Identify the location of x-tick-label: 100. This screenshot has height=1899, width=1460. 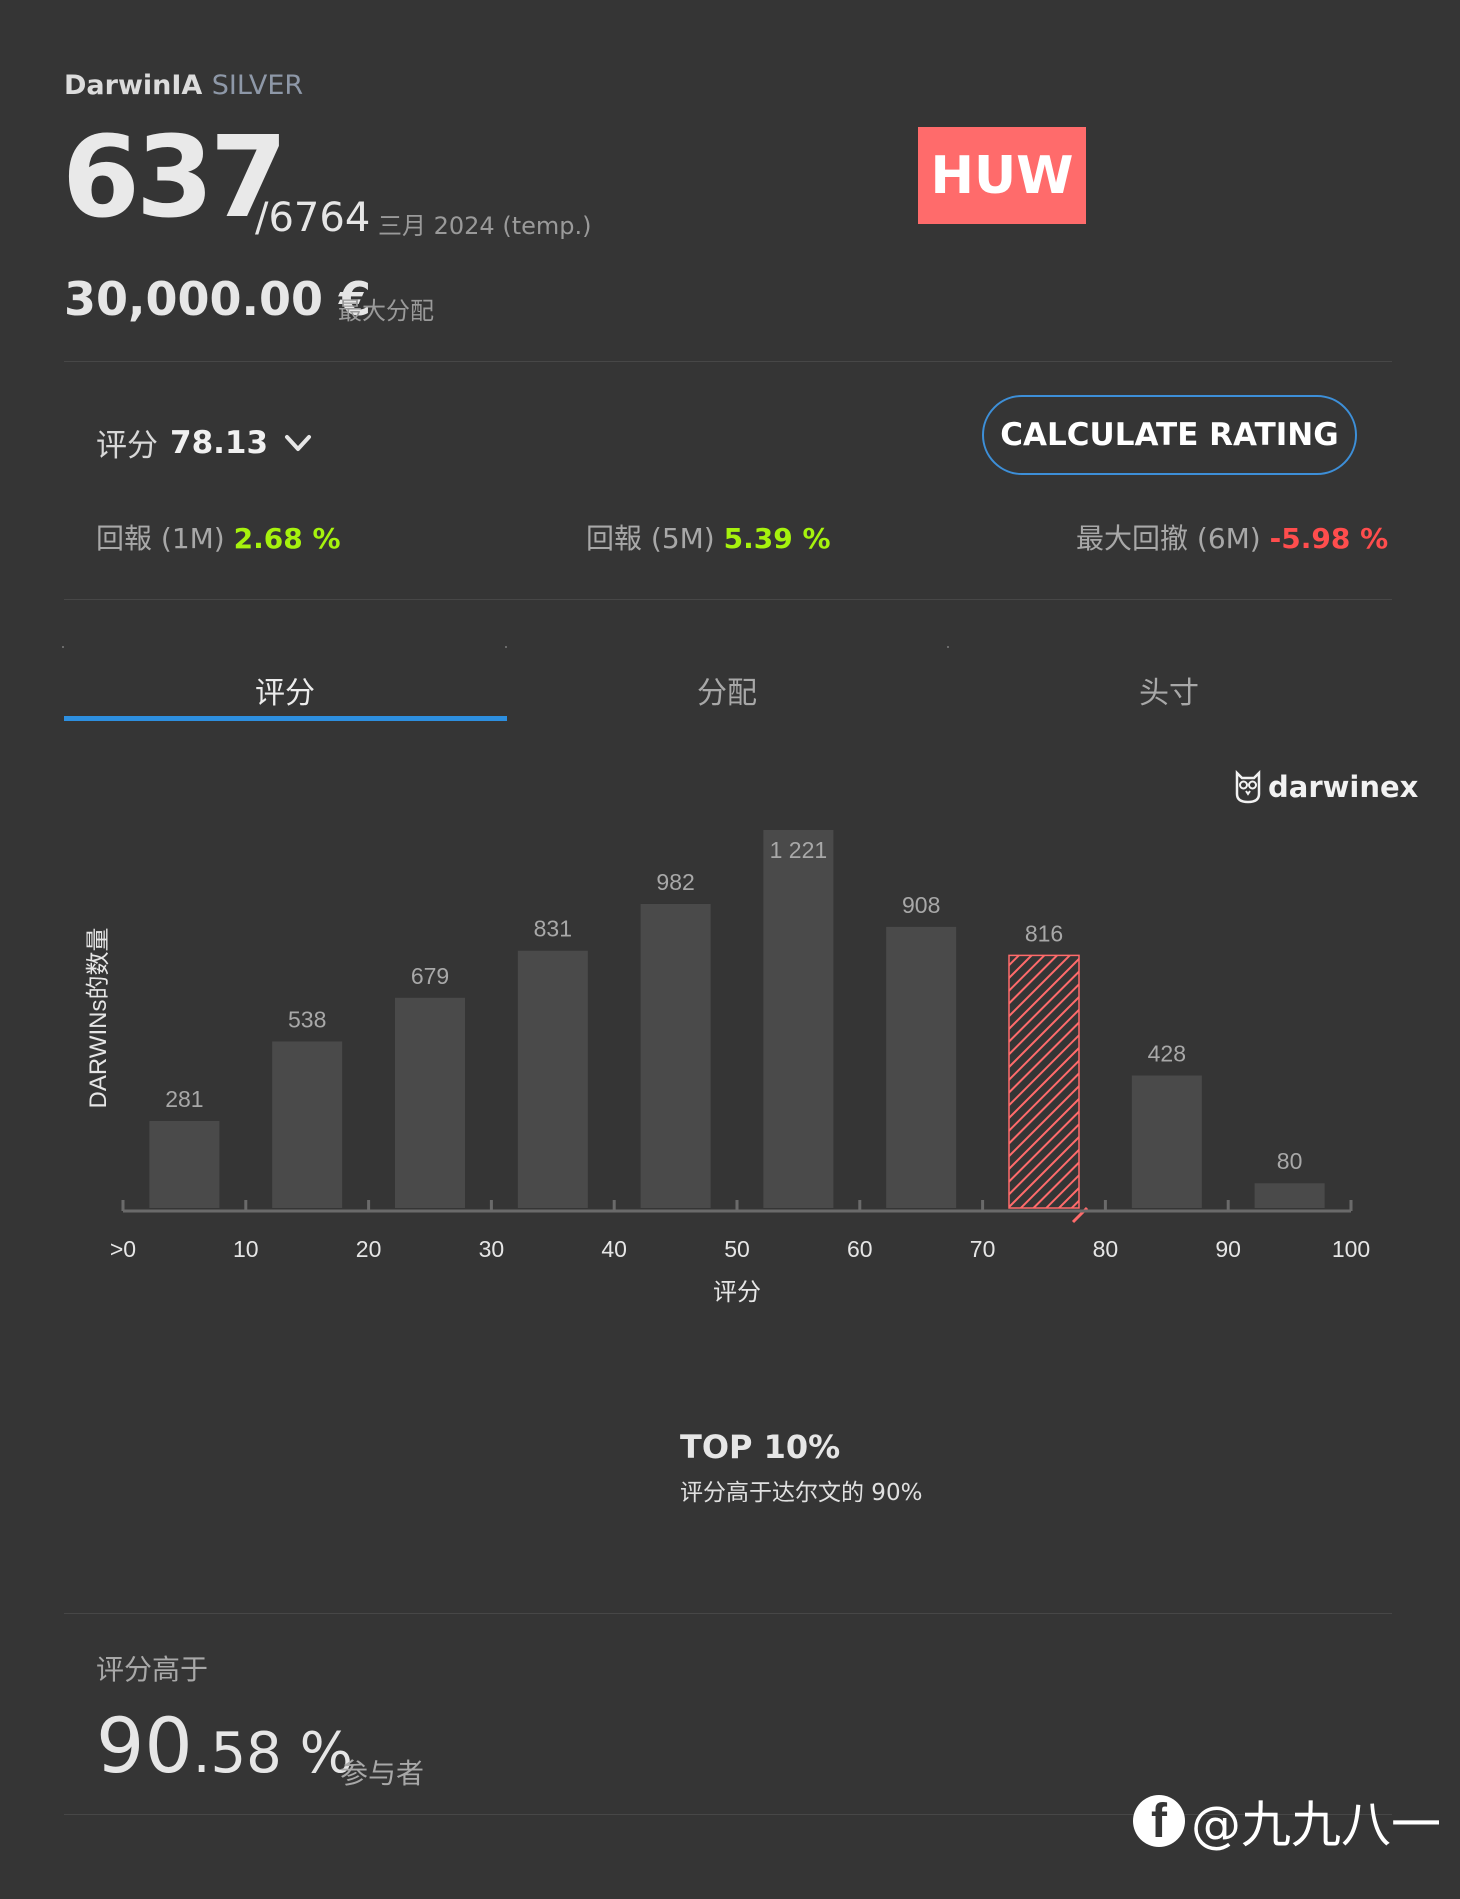
(1351, 1249).